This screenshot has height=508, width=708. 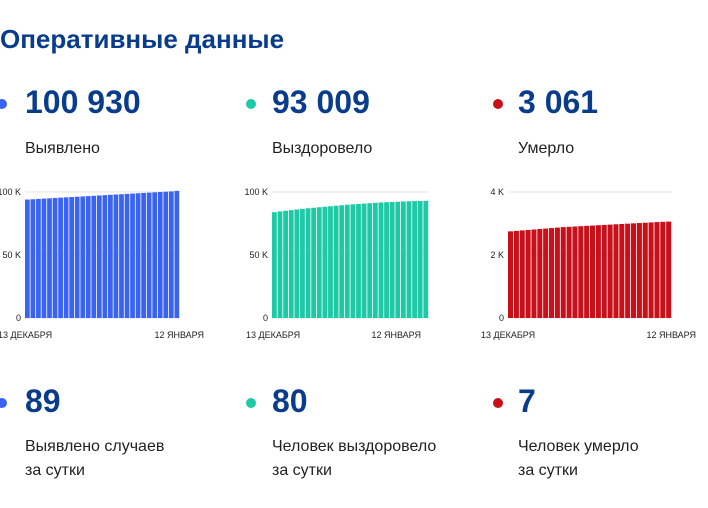 What do you see at coordinates (548, 470) in the screenshot?
I see `daily-died-label-2: за сутки` at bounding box center [548, 470].